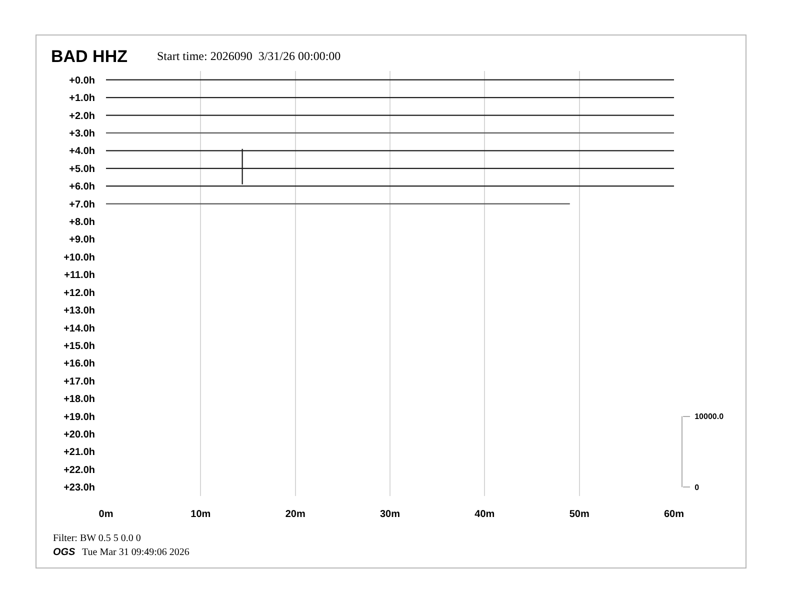 Image resolution: width=792 pixels, height=612 pixels. I want to click on y-tick-label: +2.0h, so click(82, 116).